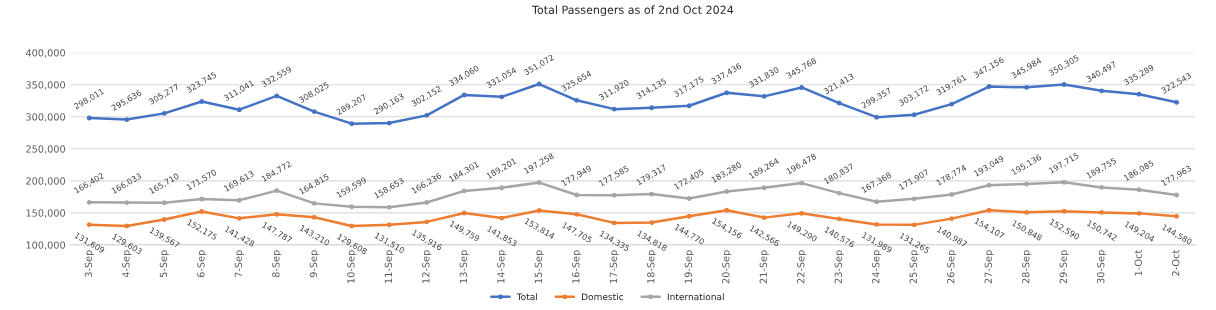  Describe the element at coordinates (1064, 267) in the screenshot. I see `x-tick-label: 29-Sep` at that location.